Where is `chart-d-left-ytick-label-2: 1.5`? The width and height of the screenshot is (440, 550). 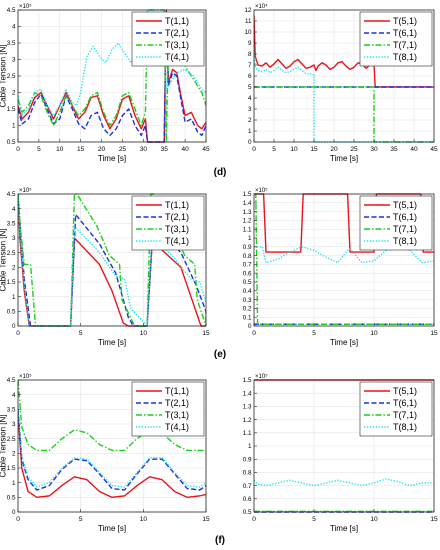 chart-d-left-ytick-label-2: 1.5 is located at coordinates (11, 109).